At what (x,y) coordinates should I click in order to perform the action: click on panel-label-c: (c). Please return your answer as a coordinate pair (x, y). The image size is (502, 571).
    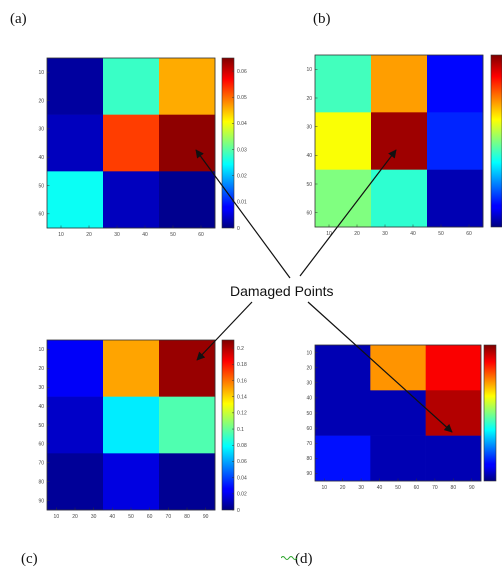
    Looking at the image, I should click on (29, 559).